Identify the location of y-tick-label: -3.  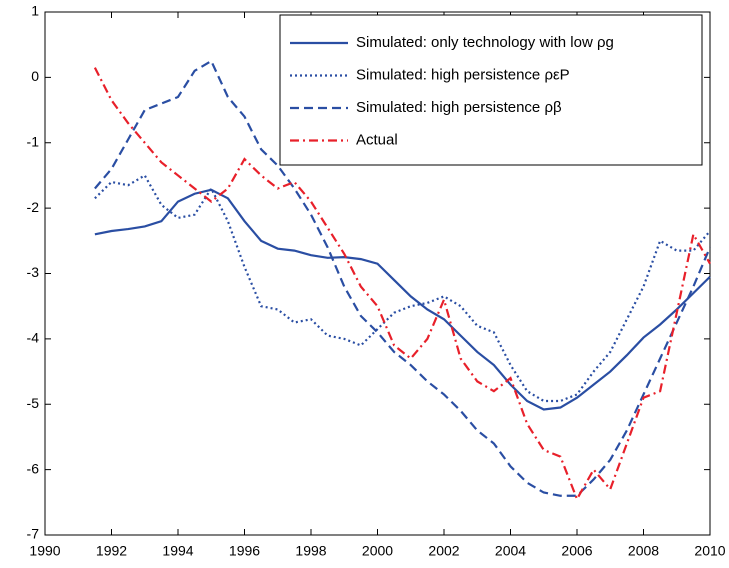
(33, 272).